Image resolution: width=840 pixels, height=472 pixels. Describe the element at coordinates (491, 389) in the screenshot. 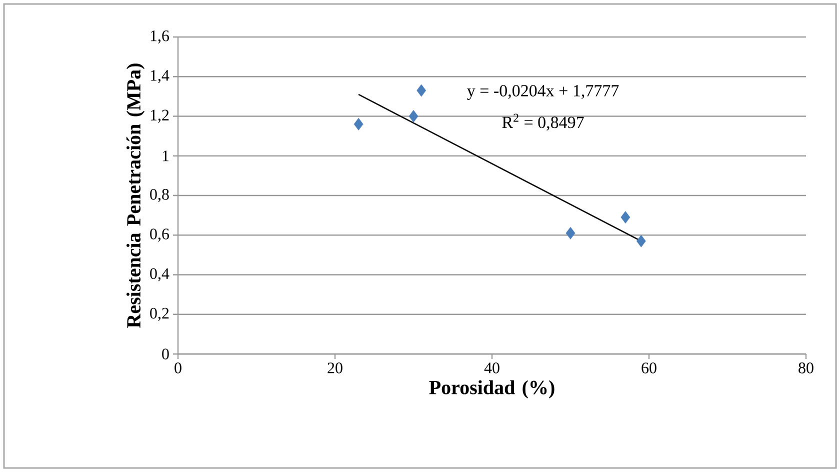

I see `x-axis-title: Porosidad (%)` at that location.